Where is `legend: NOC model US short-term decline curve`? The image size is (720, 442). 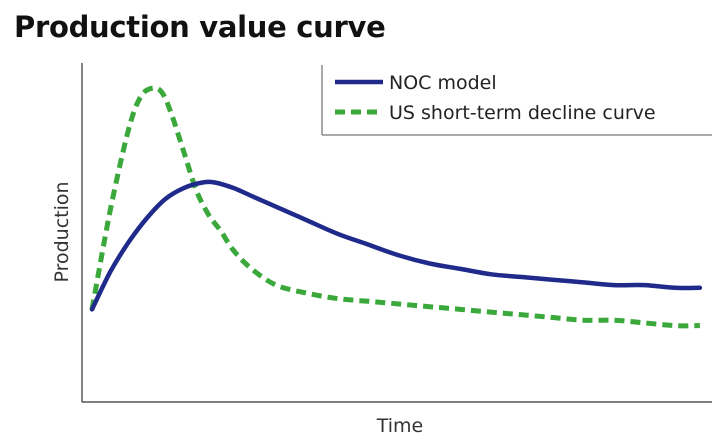 legend: NOC model US short-term decline curve is located at coordinates (516, 100).